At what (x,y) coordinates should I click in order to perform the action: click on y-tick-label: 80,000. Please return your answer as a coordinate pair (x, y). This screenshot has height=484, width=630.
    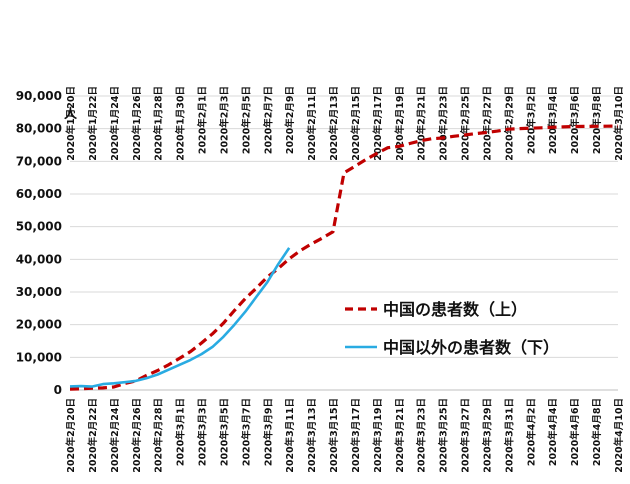
    Looking at the image, I should click on (39, 129).